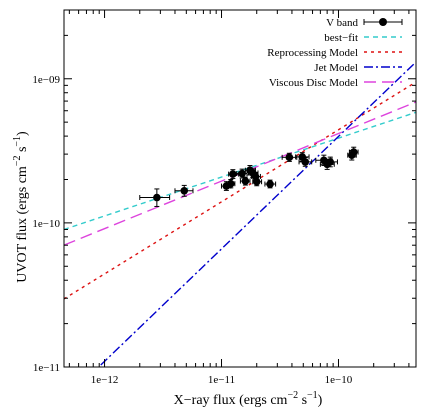 Image resolution: width=436 pixels, height=415 pixels. I want to click on x-tick-label: 1e−11, so click(221, 380).